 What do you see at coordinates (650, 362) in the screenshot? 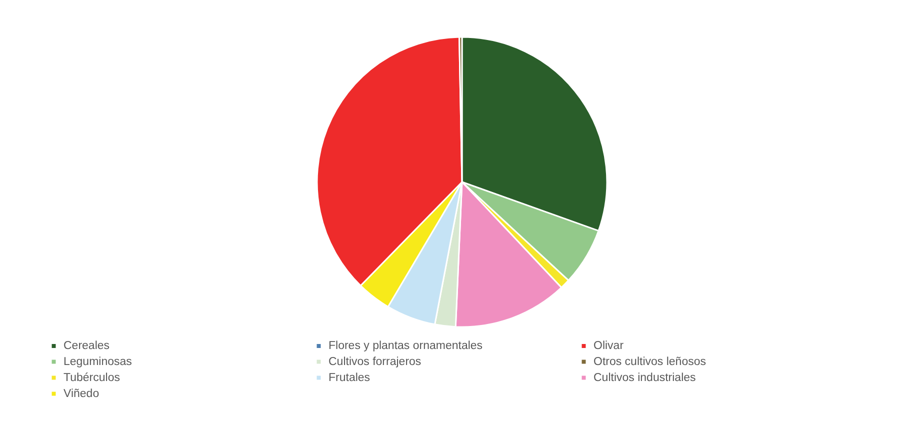
I see `legend-label: Otros cultivos leñosos` at bounding box center [650, 362].